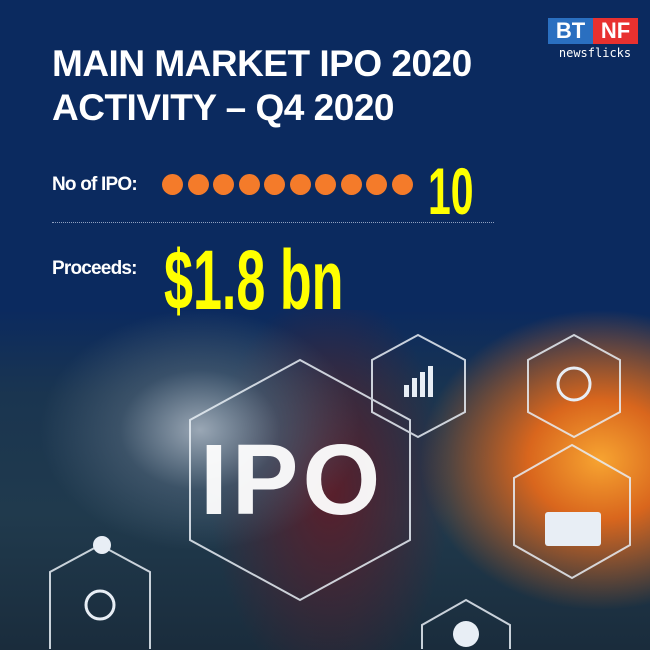 The height and width of the screenshot is (650, 650). Describe the element at coordinates (100, 605) in the screenshot. I see `target-icon` at that location.